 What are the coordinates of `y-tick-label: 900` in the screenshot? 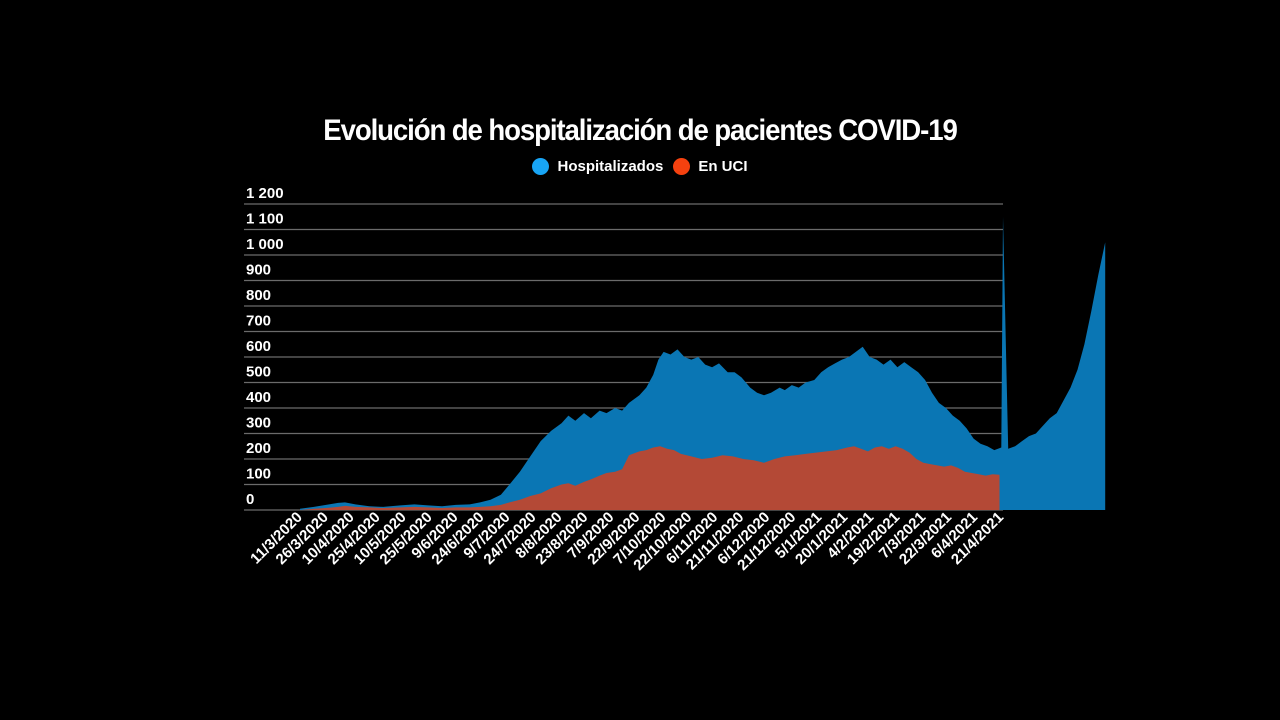 It's located at (258, 270).